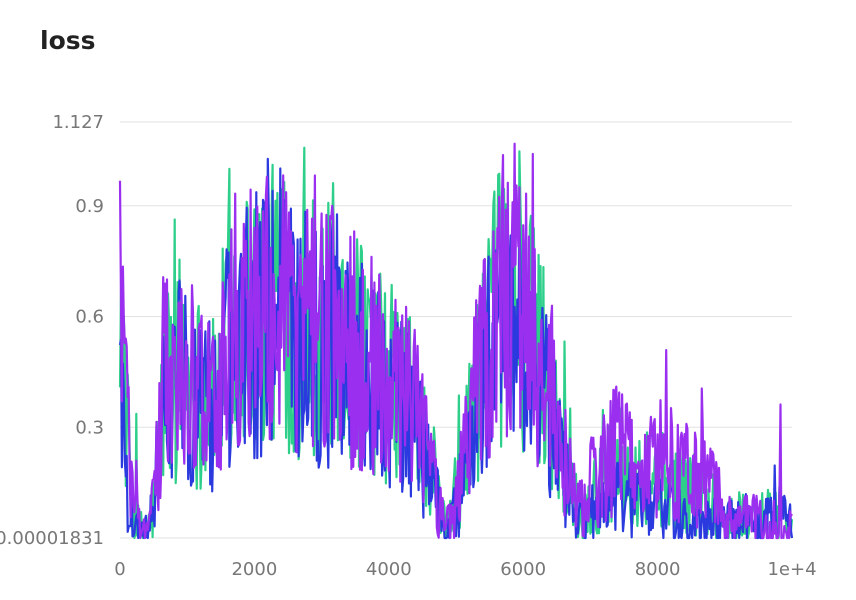 This screenshot has height=600, width=856. I want to click on x-tick-label: 0, so click(119, 569).